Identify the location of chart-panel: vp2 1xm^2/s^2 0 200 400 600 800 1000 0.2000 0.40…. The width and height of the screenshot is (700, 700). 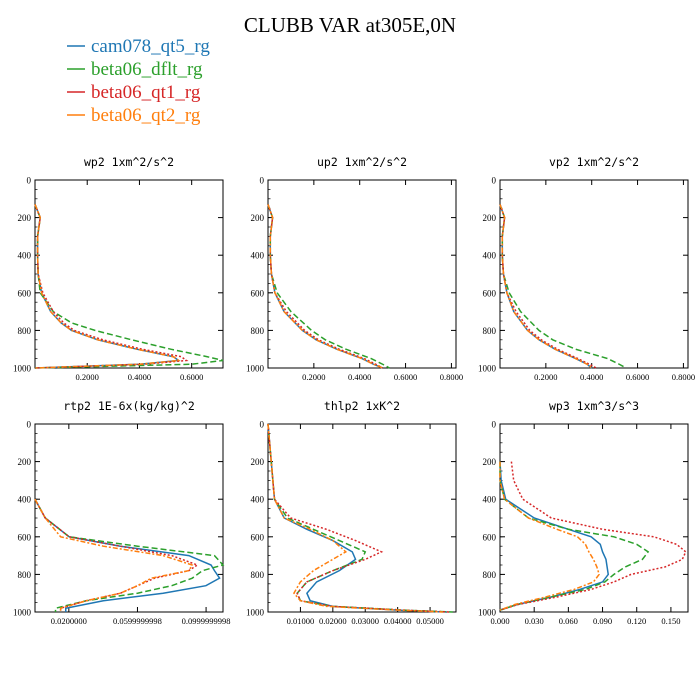
(586, 268).